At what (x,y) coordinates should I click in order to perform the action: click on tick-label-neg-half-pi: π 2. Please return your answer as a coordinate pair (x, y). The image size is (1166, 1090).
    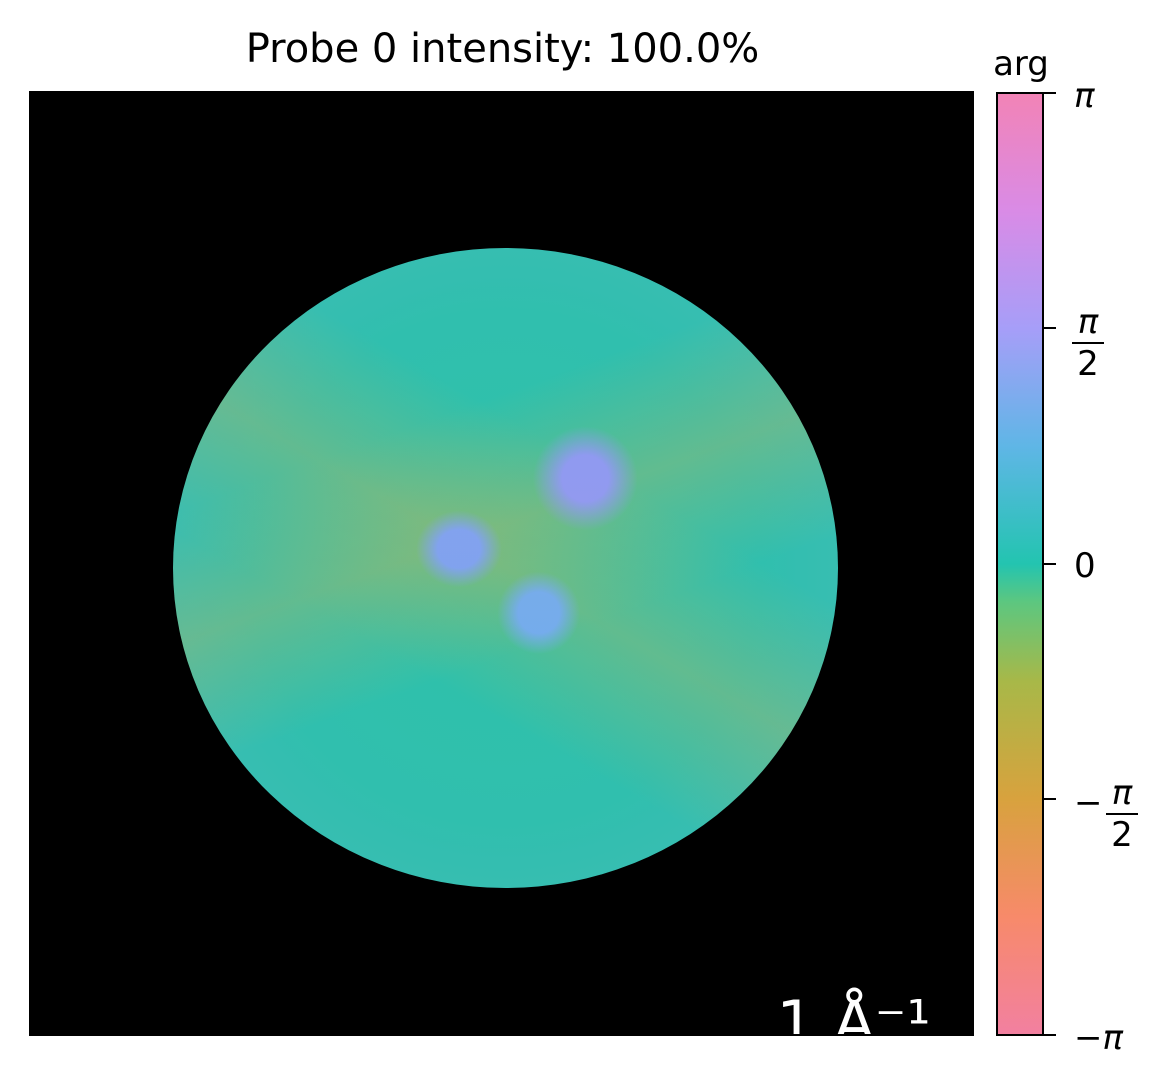
    Looking at the image, I should click on (1122, 814).